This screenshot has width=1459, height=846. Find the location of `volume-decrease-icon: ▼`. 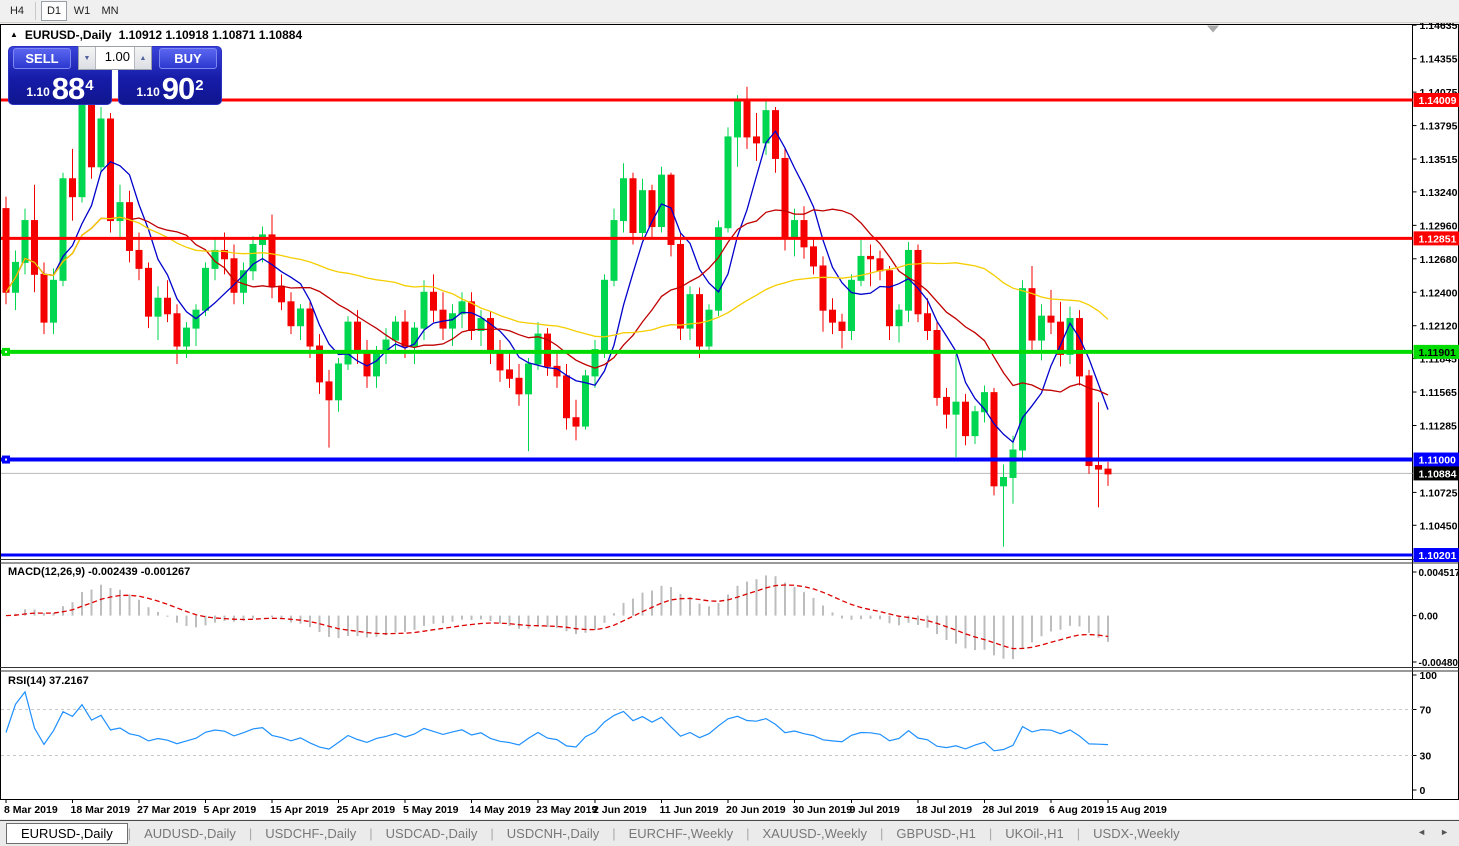

volume-decrease-icon: ▼ is located at coordinates (87, 58).